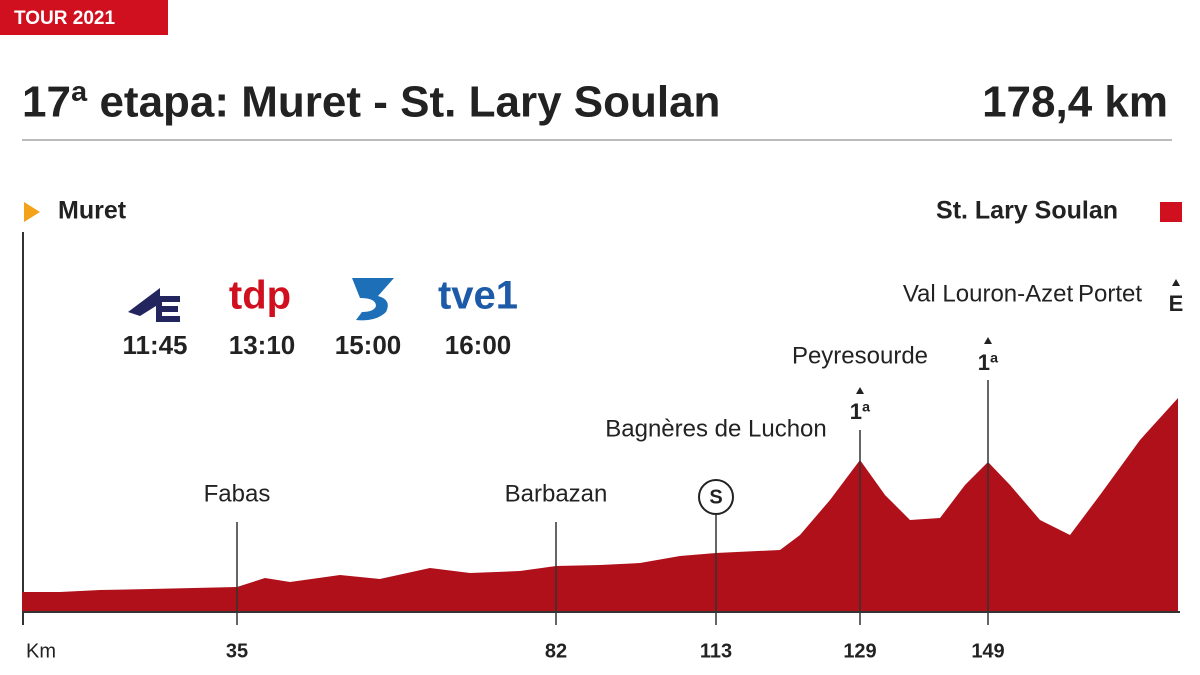 This screenshot has width=1200, height=675. What do you see at coordinates (478, 296) in the screenshot?
I see `logo-tve1: tve1` at bounding box center [478, 296].